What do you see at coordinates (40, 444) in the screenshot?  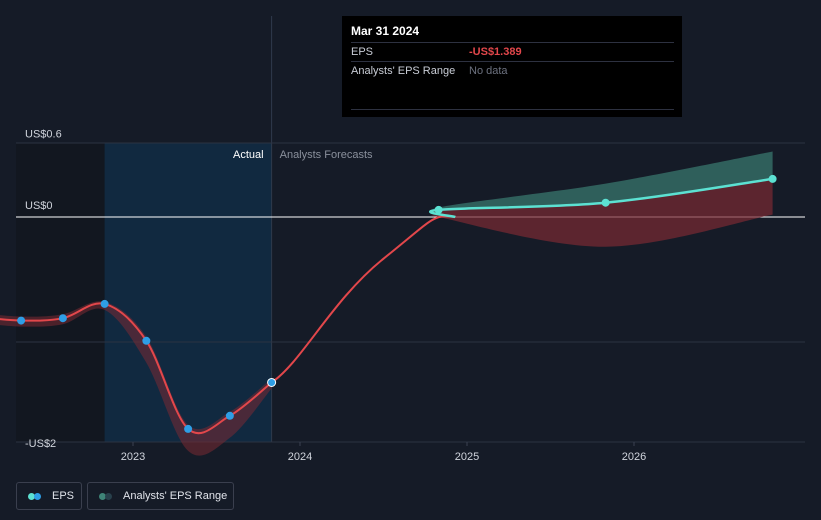 I see `y-tick-label: -US$2` at bounding box center [40, 444].